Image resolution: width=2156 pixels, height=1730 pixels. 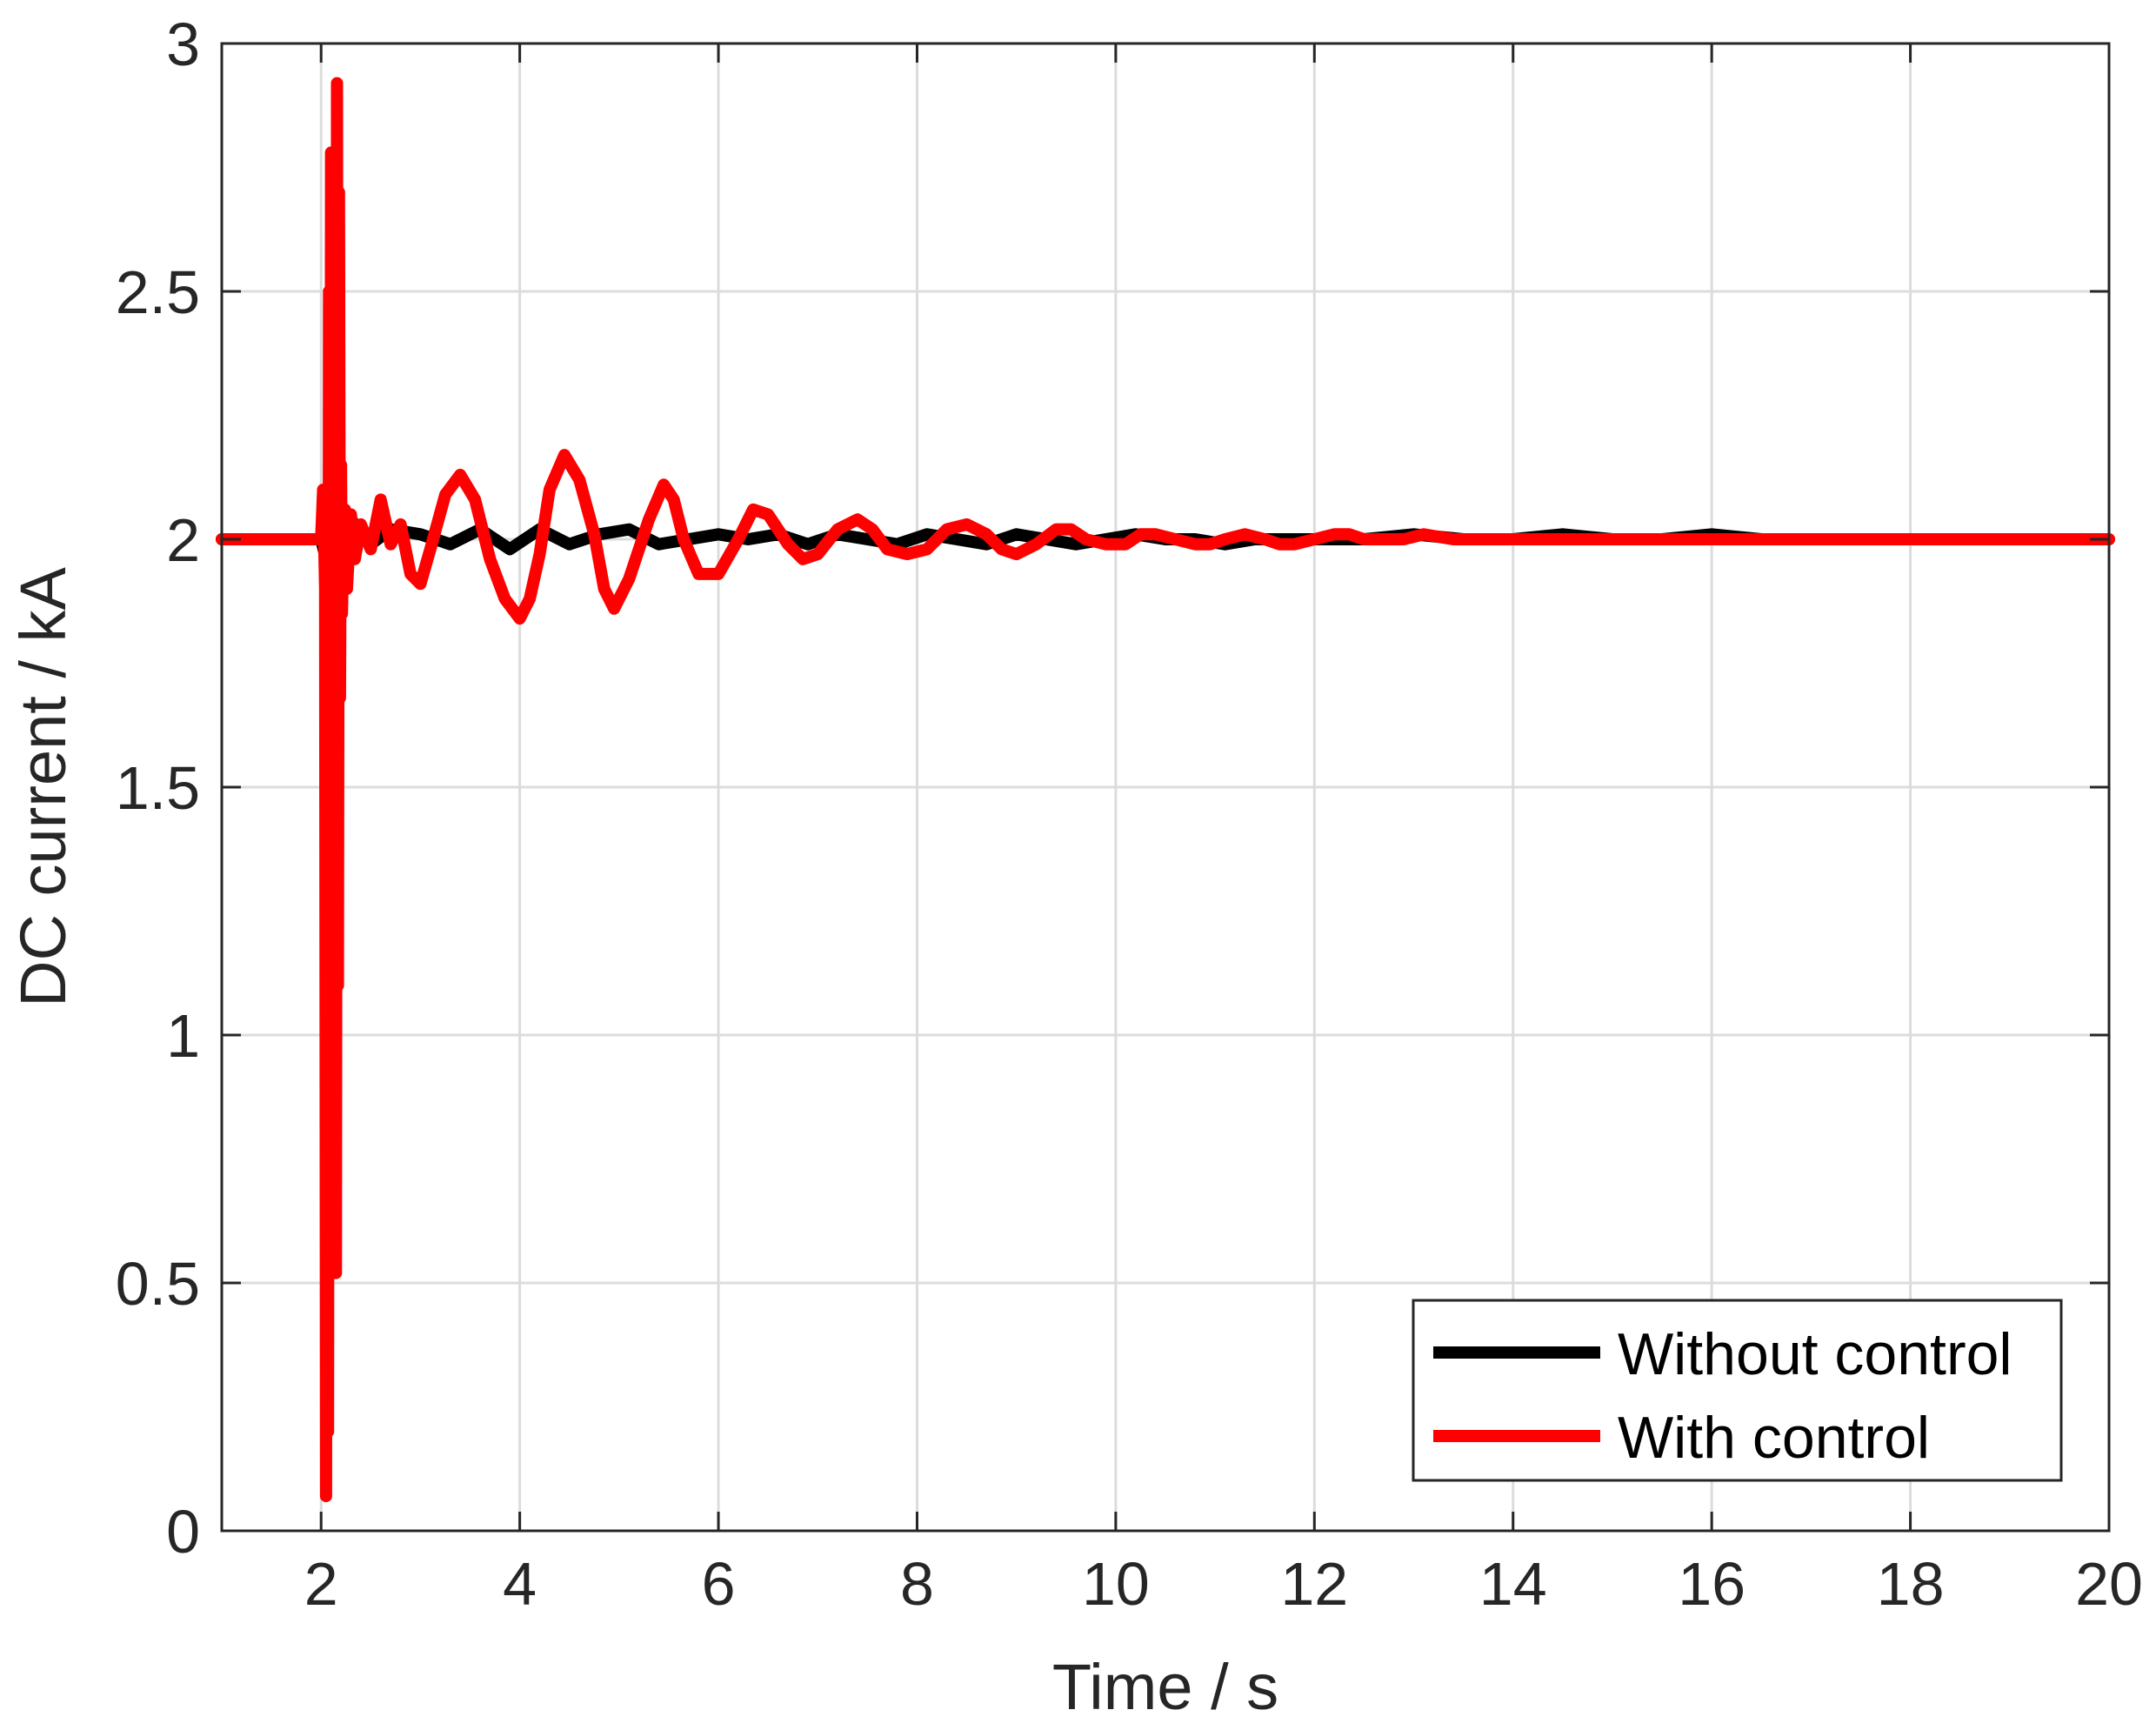 What do you see at coordinates (1165, 1687) in the screenshot?
I see `x-axis-title: Time / s` at bounding box center [1165, 1687].